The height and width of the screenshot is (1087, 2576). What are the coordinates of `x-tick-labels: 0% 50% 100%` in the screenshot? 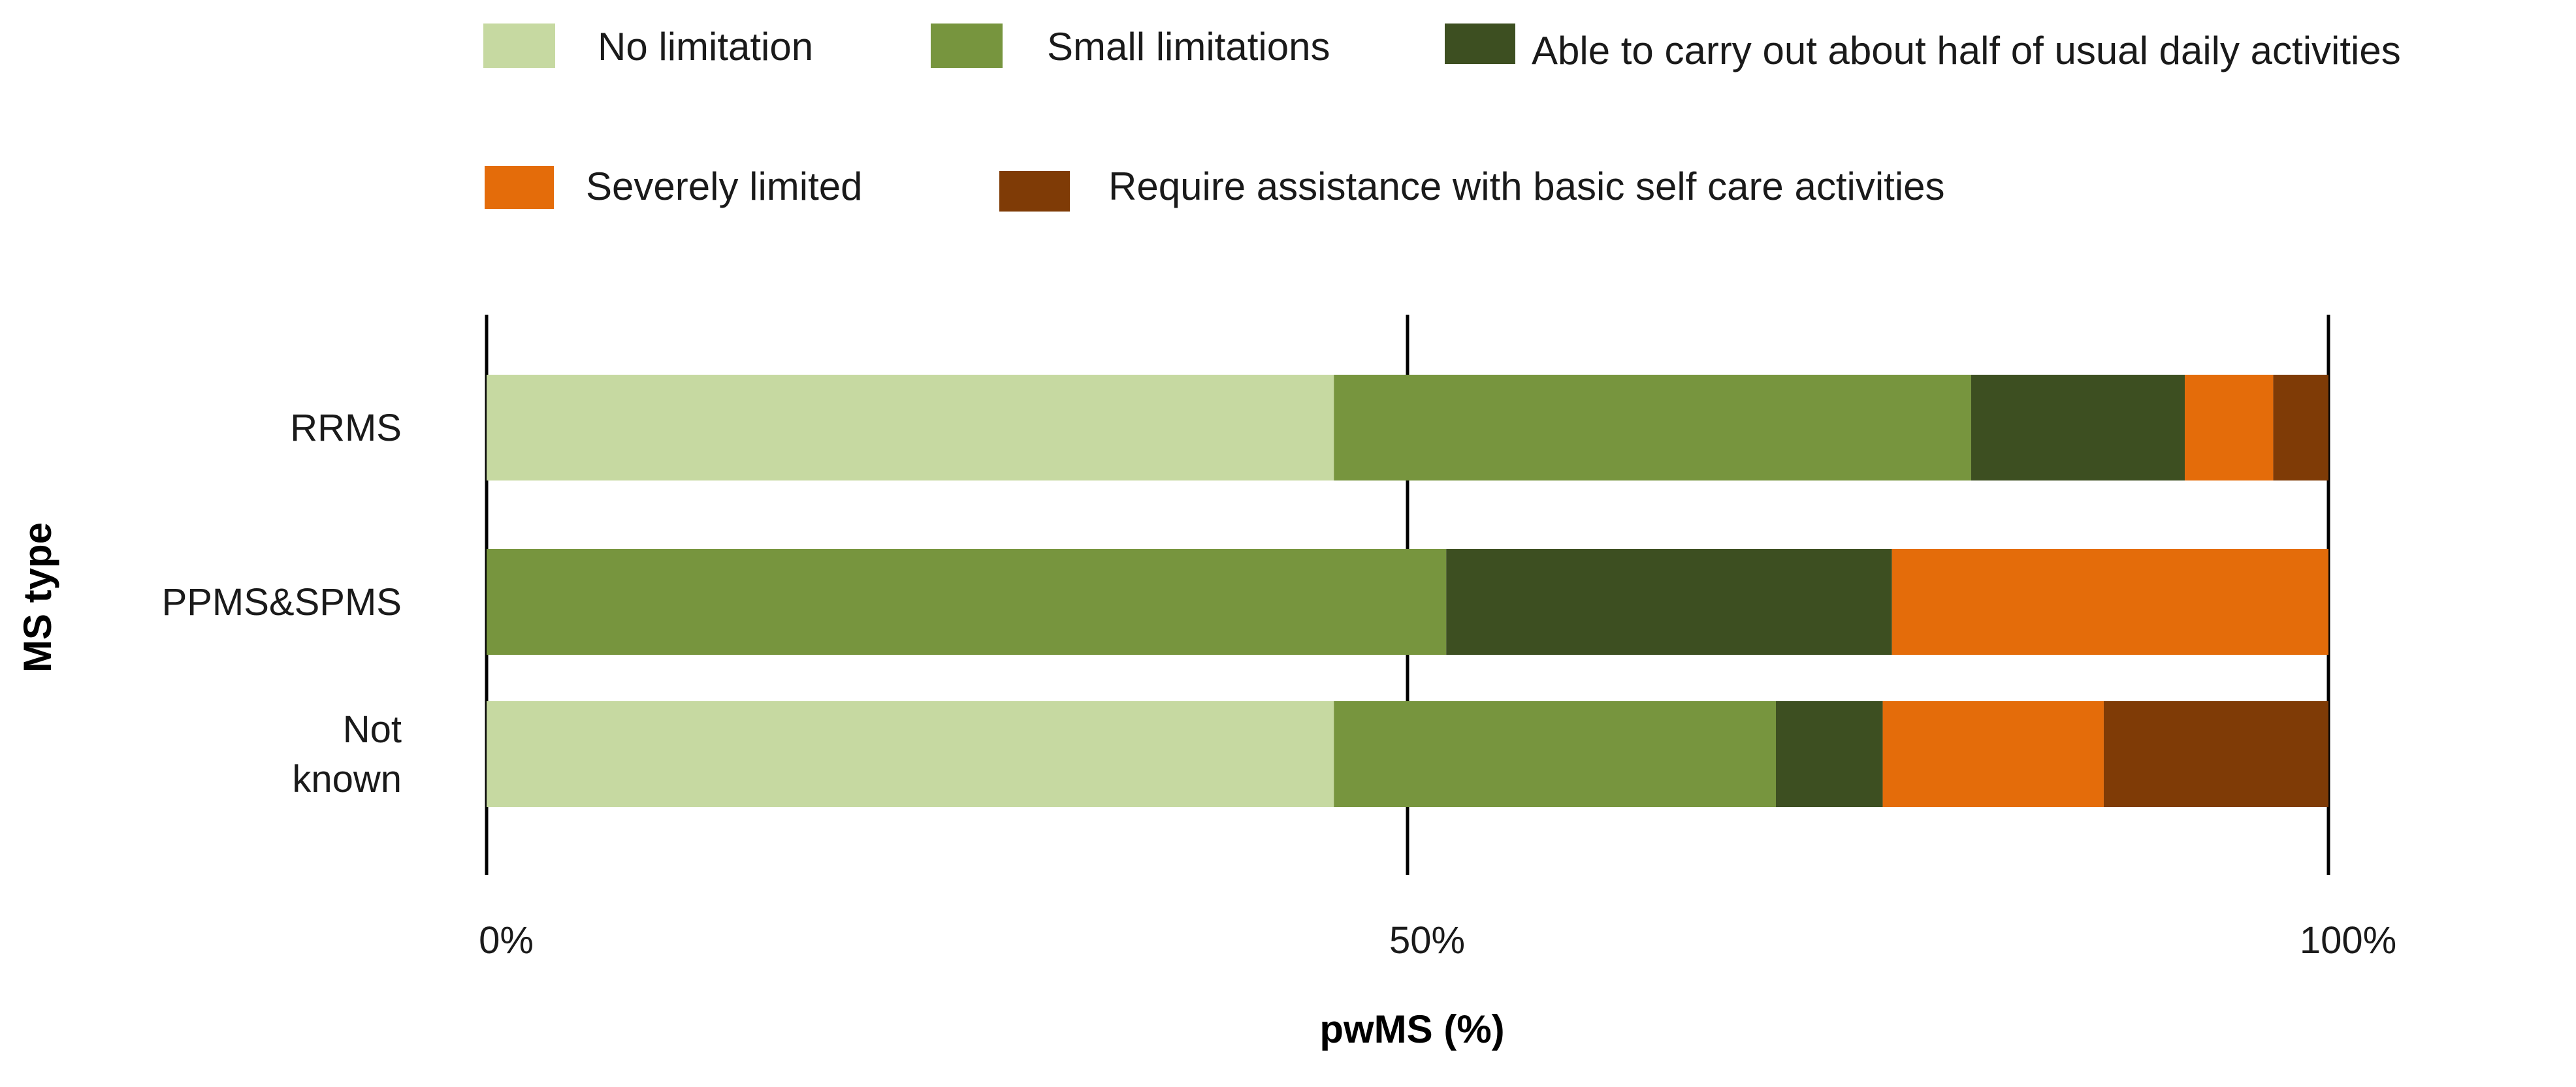 It's located at (1437, 940).